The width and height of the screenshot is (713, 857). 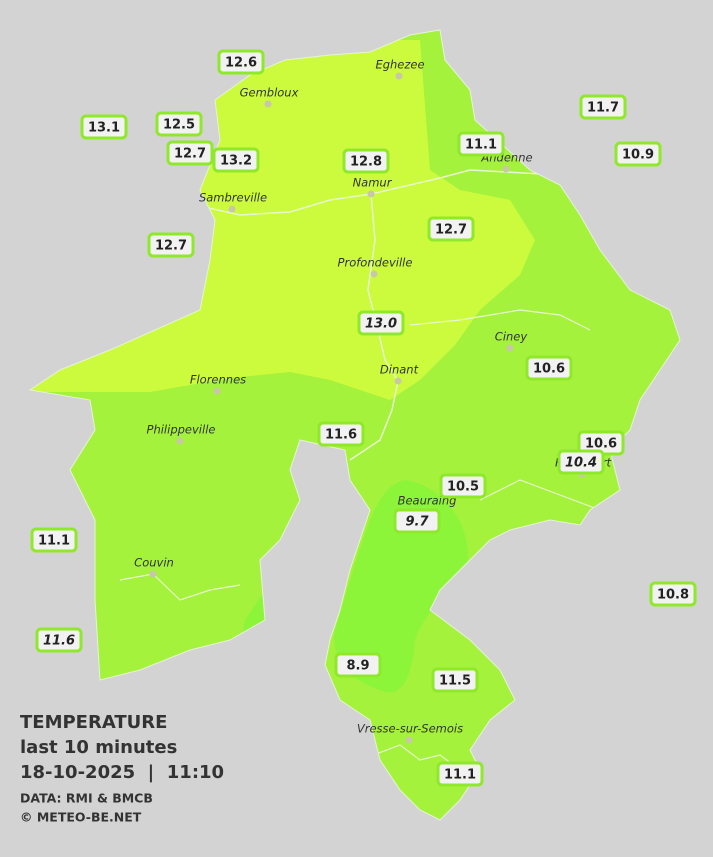 I want to click on reading-value: 10.5, so click(x=463, y=487).